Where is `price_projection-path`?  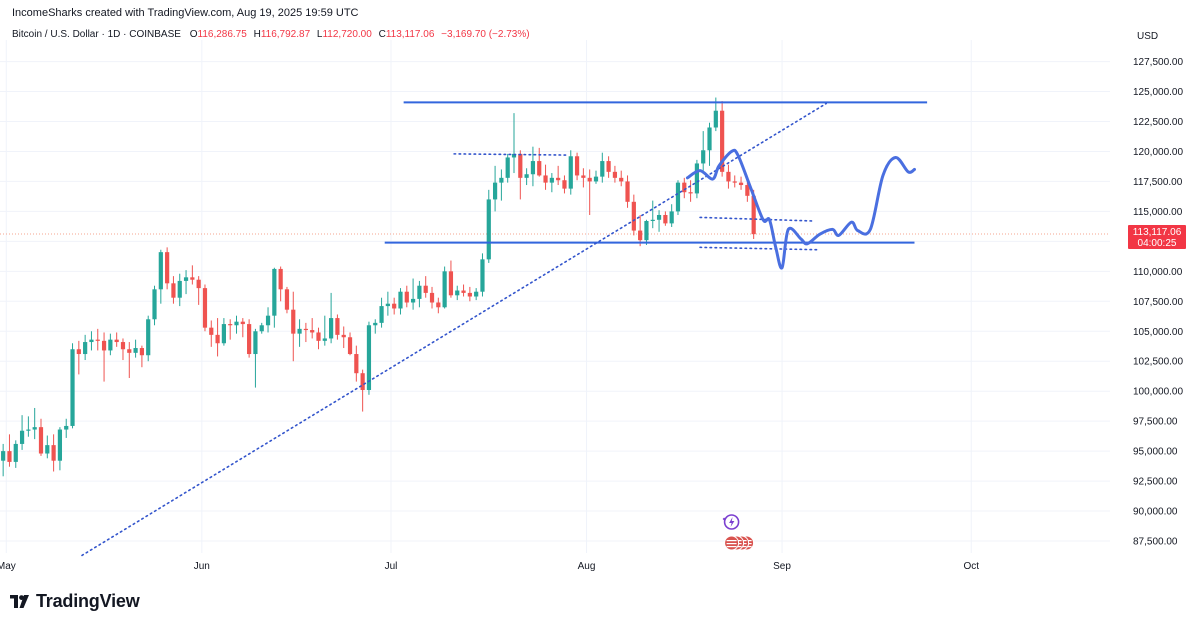 price_projection-path is located at coordinates (800, 209).